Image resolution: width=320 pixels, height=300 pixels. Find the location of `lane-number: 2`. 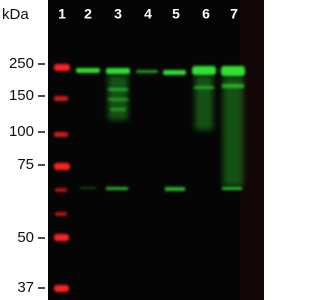

lane-number: 2 is located at coordinates (88, 14).